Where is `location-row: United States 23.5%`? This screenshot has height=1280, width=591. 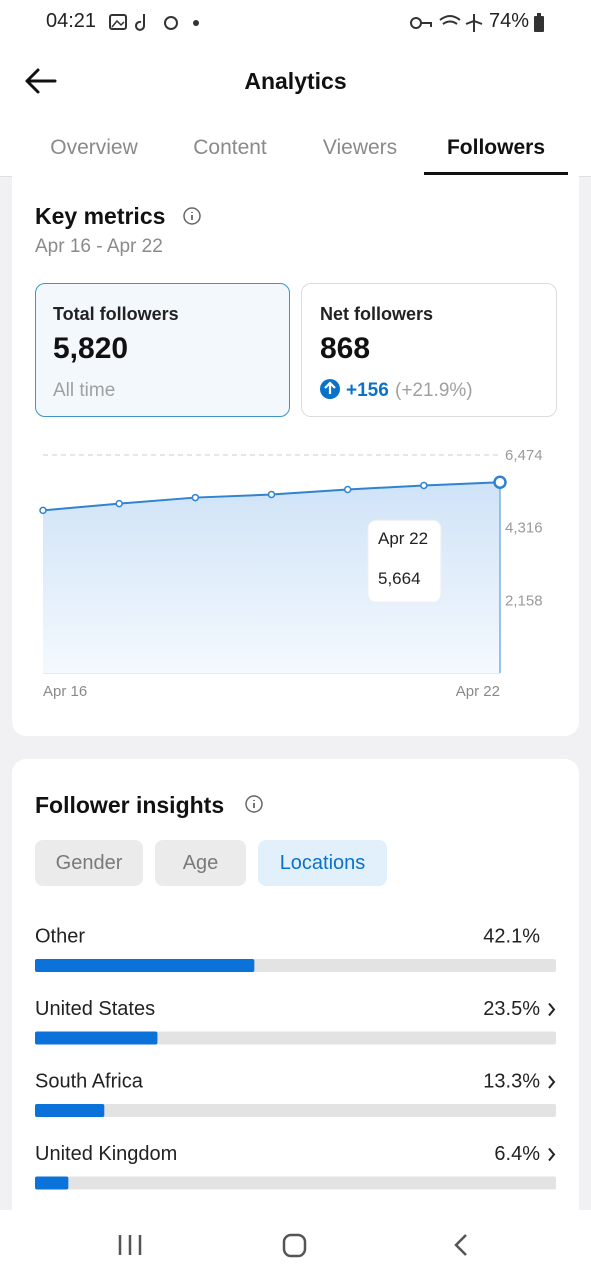 location-row: United States 23.5% is located at coordinates (295, 1021).